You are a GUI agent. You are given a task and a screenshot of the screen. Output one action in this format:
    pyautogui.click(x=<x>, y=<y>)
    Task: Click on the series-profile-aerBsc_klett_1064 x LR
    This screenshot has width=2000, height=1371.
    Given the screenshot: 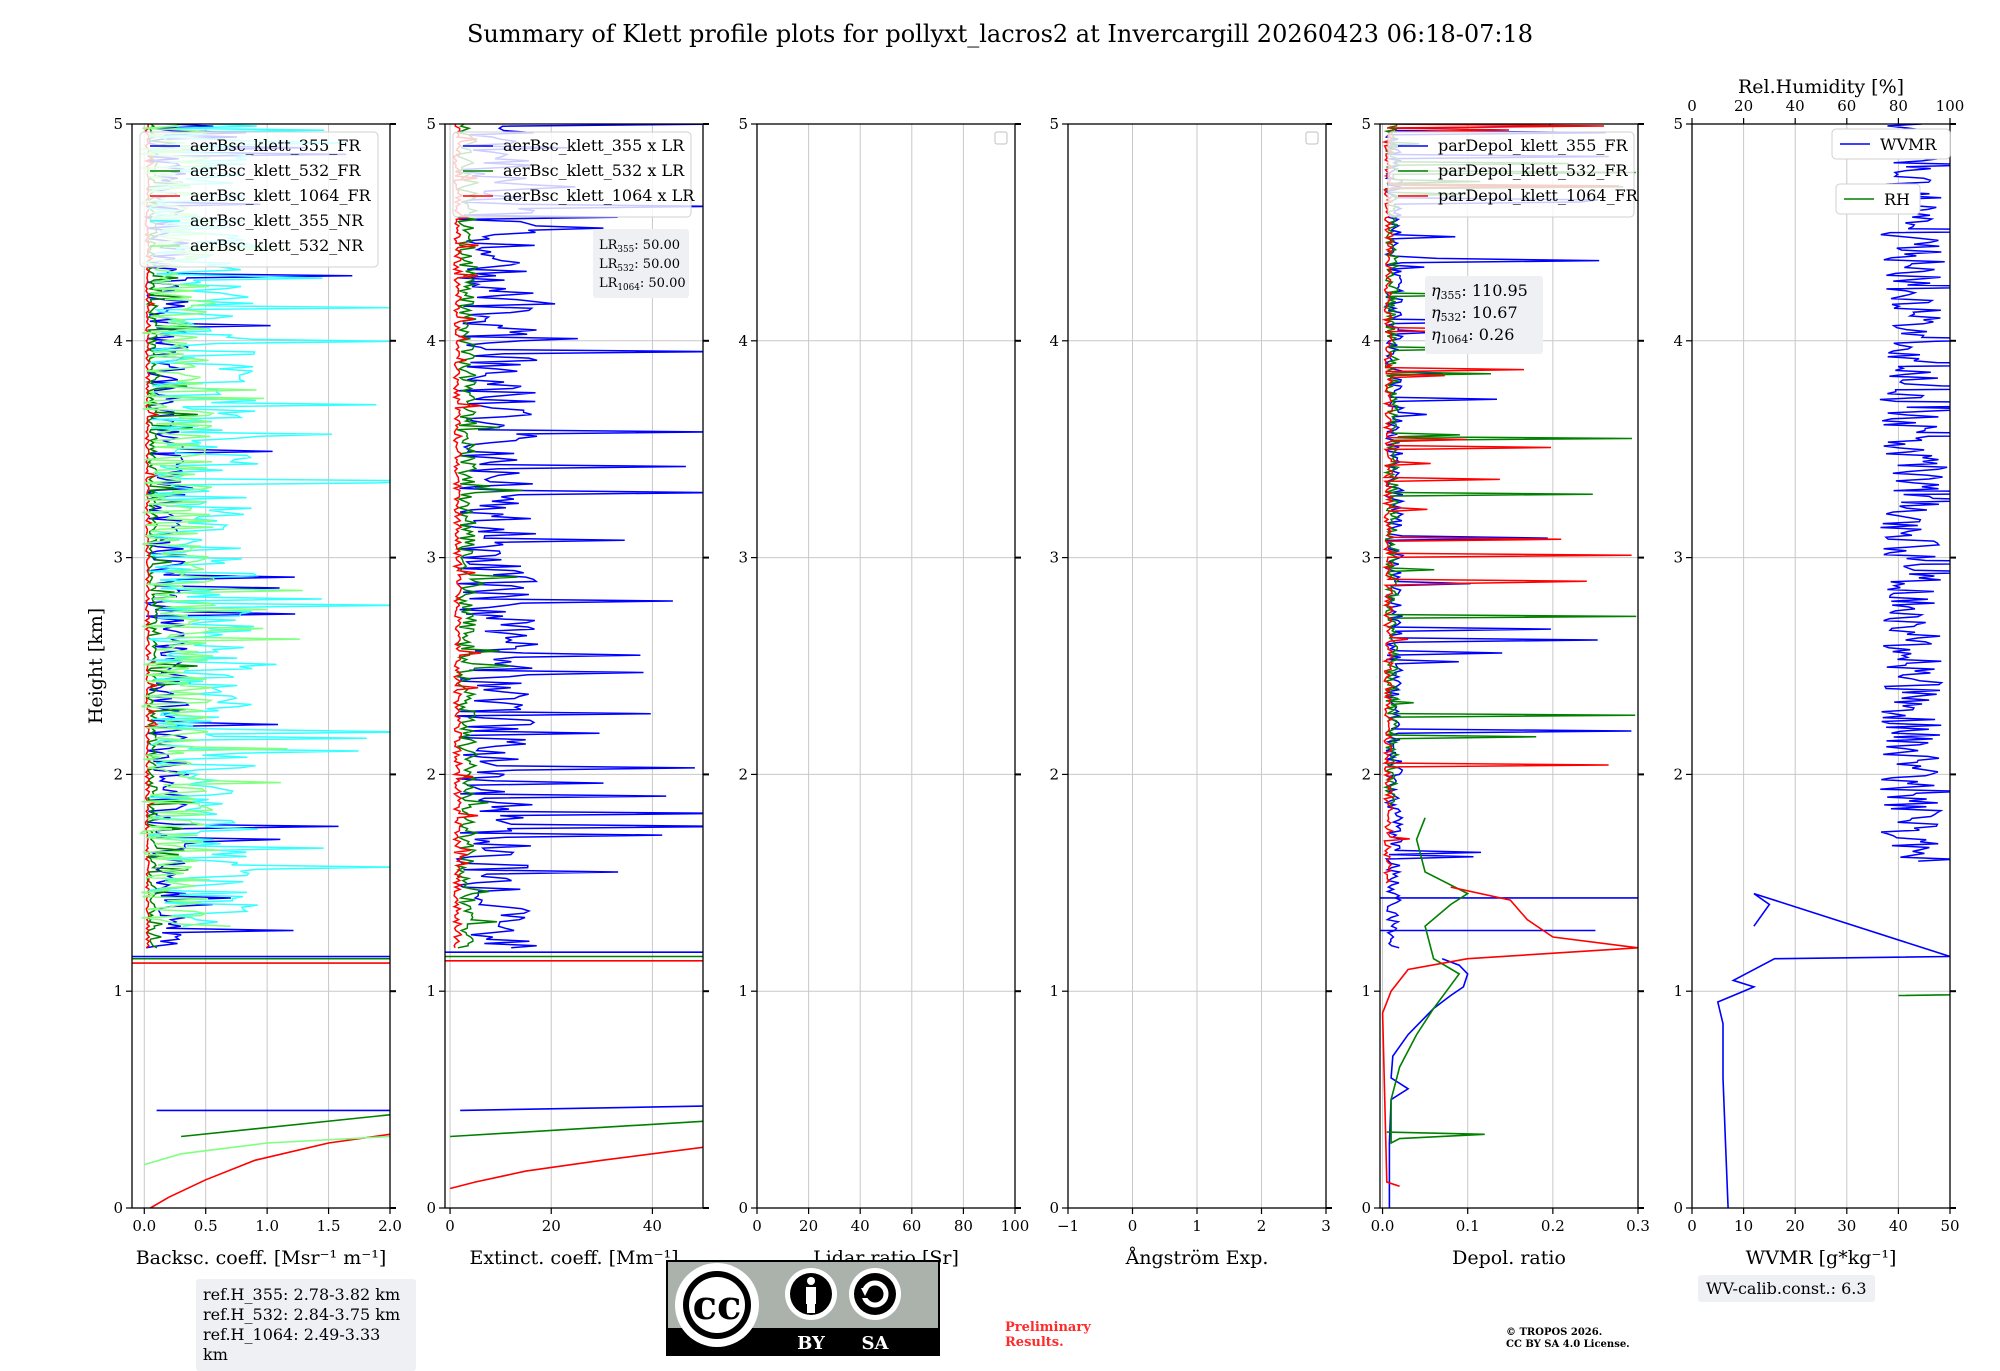 What is the action you would take?
    pyautogui.click(x=466, y=536)
    